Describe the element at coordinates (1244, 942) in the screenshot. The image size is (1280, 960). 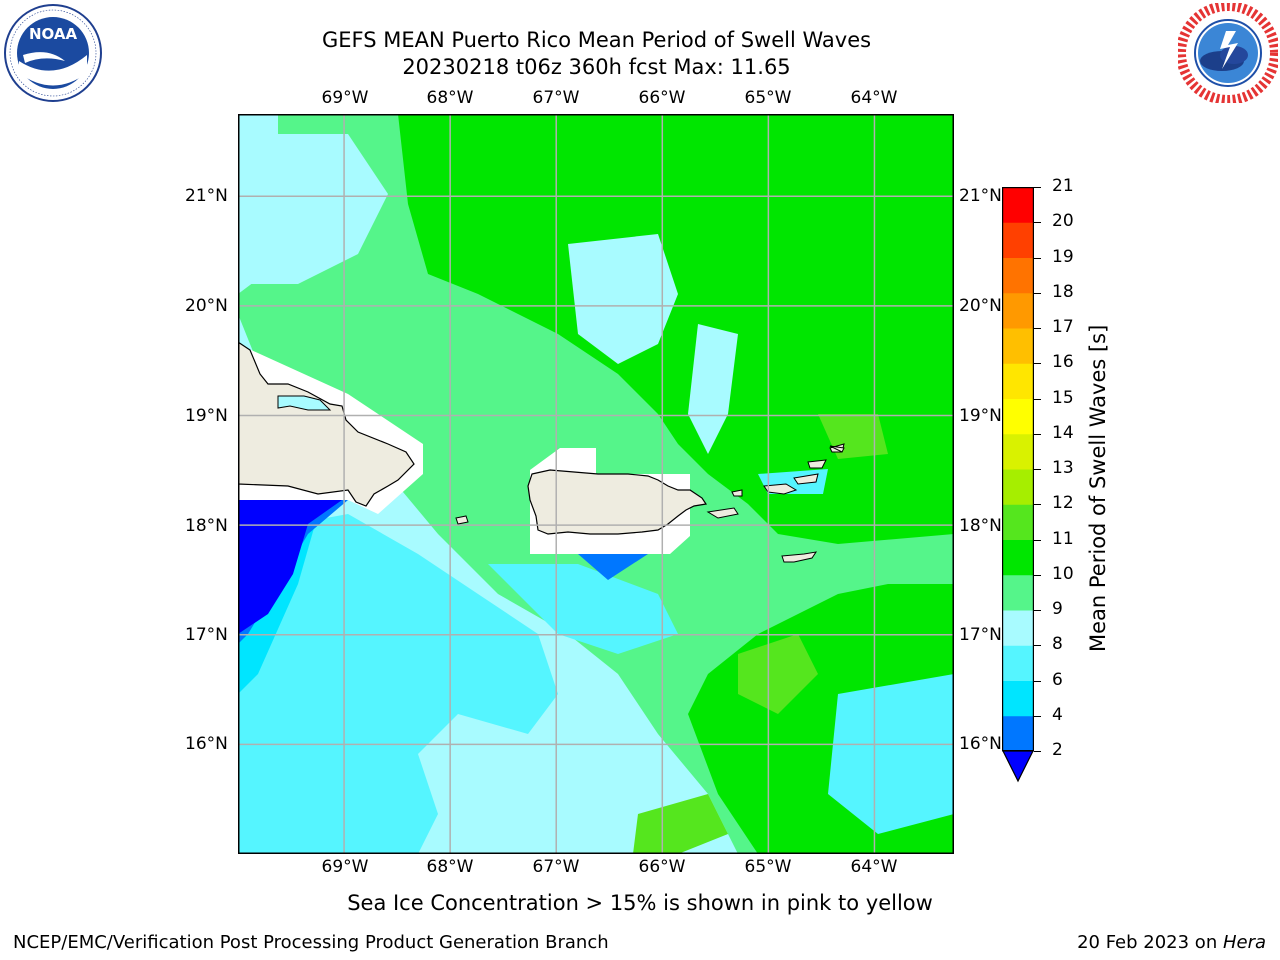
I see `footer-host: Hera` at that location.